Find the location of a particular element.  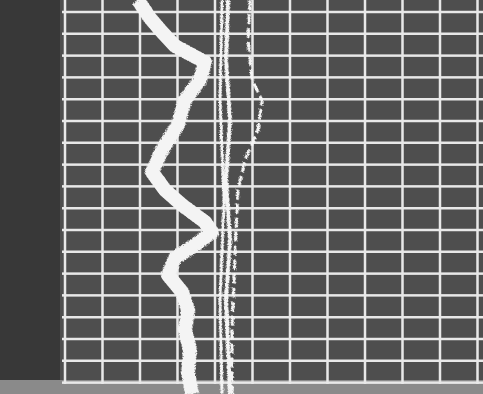

left-margin-strip is located at coordinates (30, 197).